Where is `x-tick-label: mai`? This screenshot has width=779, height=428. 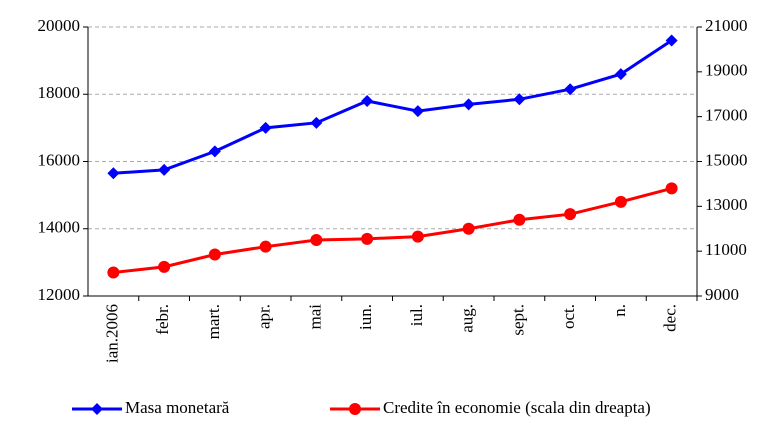 x-tick-label: mai is located at coordinates (314, 317).